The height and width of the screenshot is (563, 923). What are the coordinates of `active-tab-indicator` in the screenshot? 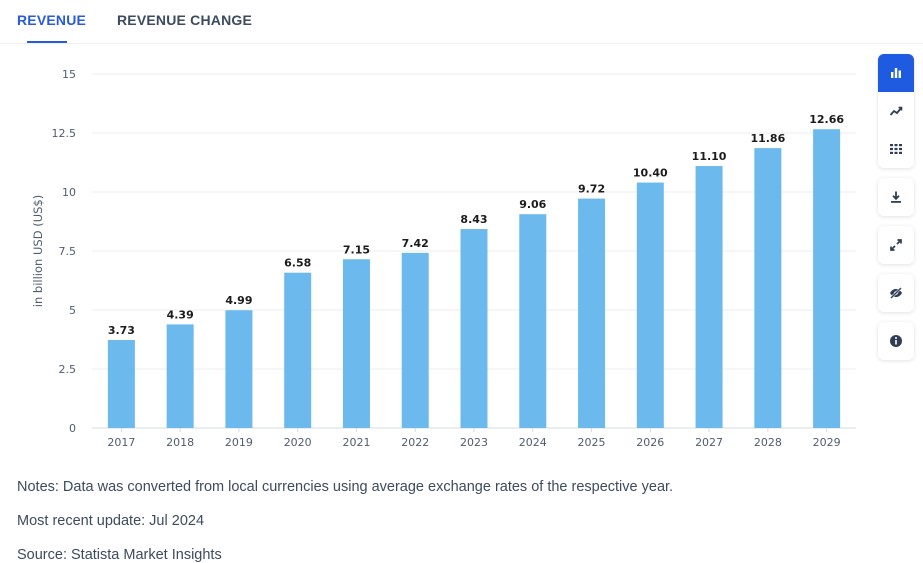 It's located at (47, 42).